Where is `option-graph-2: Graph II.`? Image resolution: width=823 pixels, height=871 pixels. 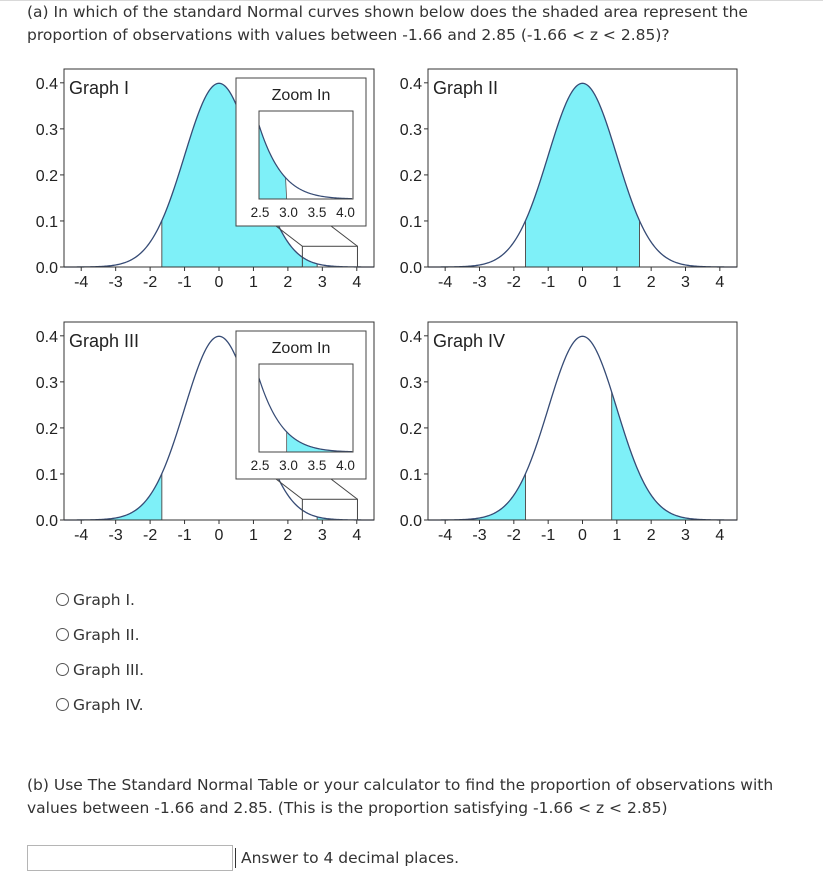 option-graph-2: Graph II. is located at coordinates (100, 634).